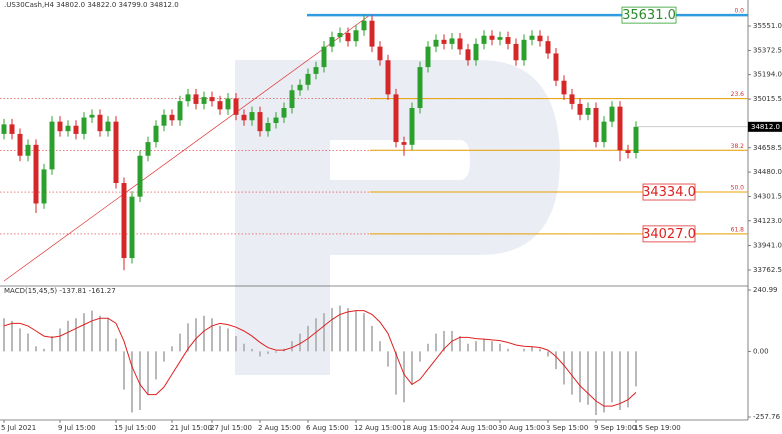 The image size is (782, 434). I want to click on fibo-price-label: 34027.0, so click(669, 234).